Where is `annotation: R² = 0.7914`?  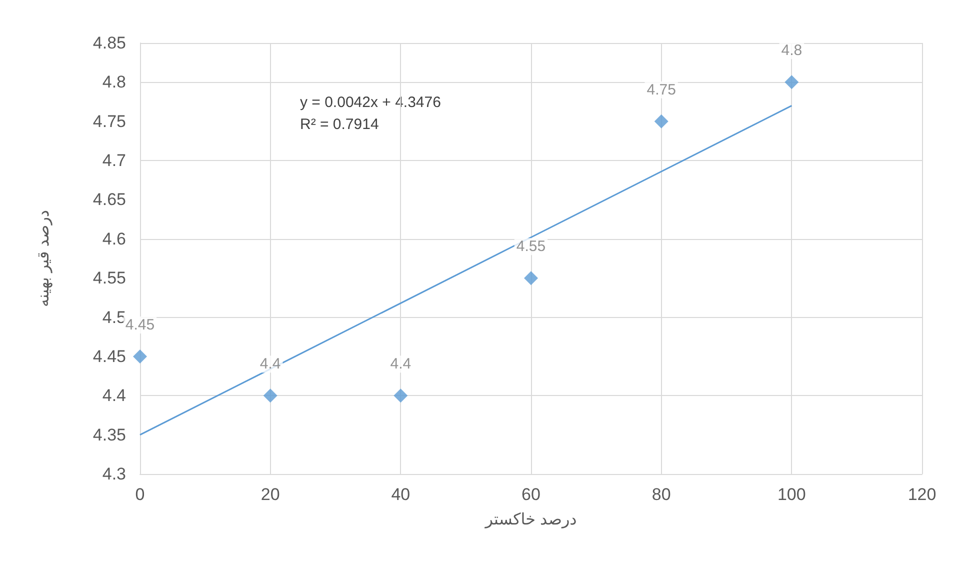 annotation: R² = 0.7914 is located at coordinates (339, 124).